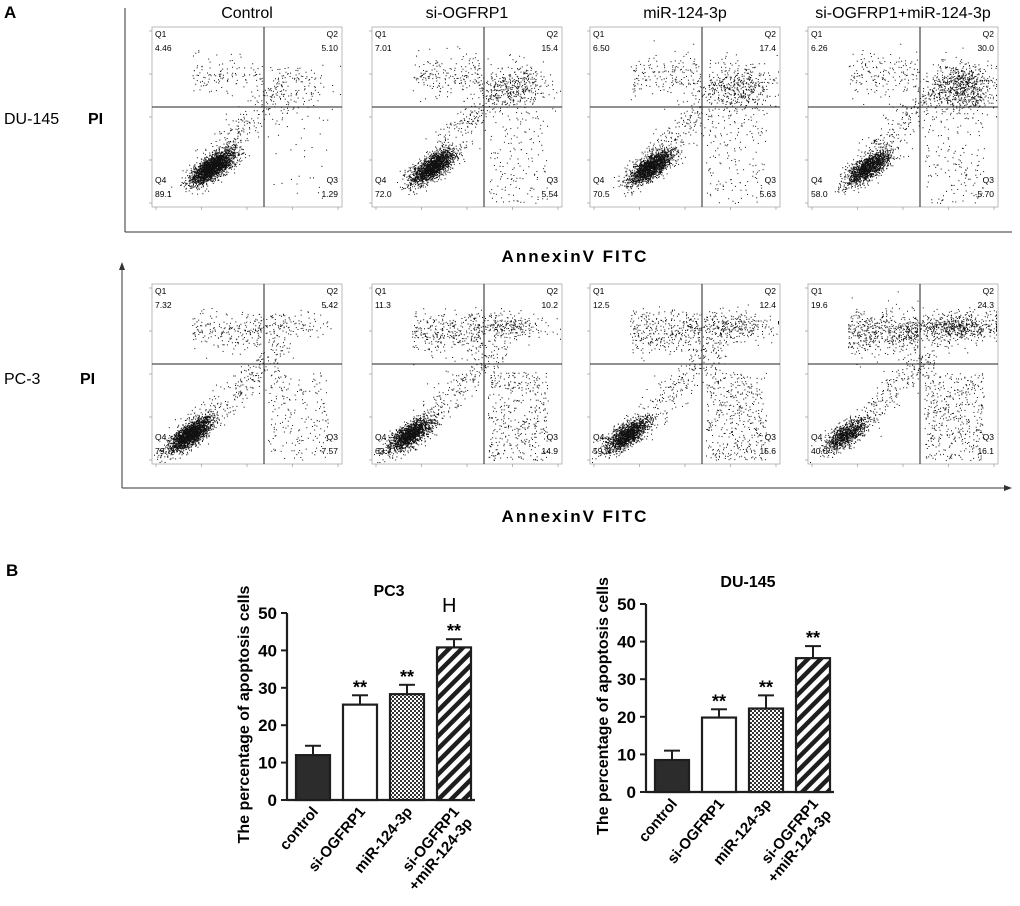  What do you see at coordinates (449, 606) in the screenshot?
I see `stray-mark: H` at bounding box center [449, 606].